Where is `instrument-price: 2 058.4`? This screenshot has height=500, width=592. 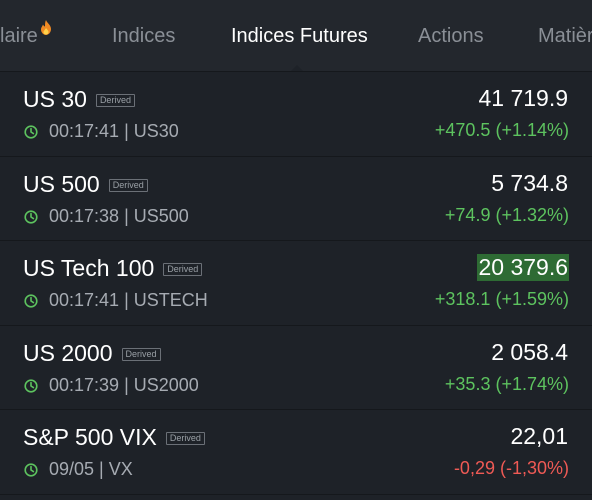
instrument-price: 2 058.4 is located at coordinates (529, 351).